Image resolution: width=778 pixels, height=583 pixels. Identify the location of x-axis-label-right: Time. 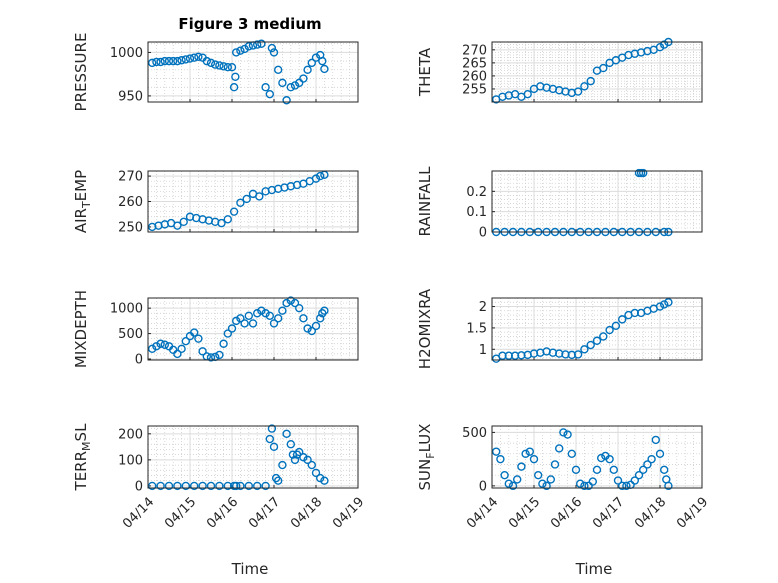
(594, 569).